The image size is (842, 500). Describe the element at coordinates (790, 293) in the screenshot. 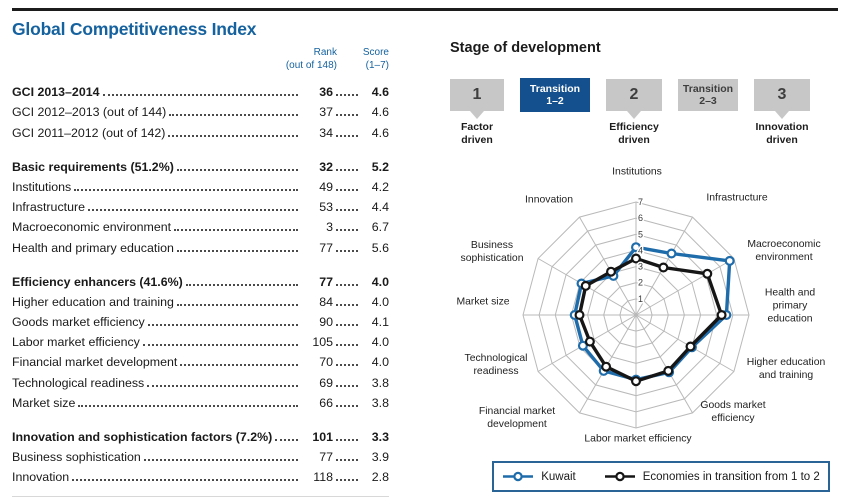

I see `radar-axis-label-line: Health and` at that location.